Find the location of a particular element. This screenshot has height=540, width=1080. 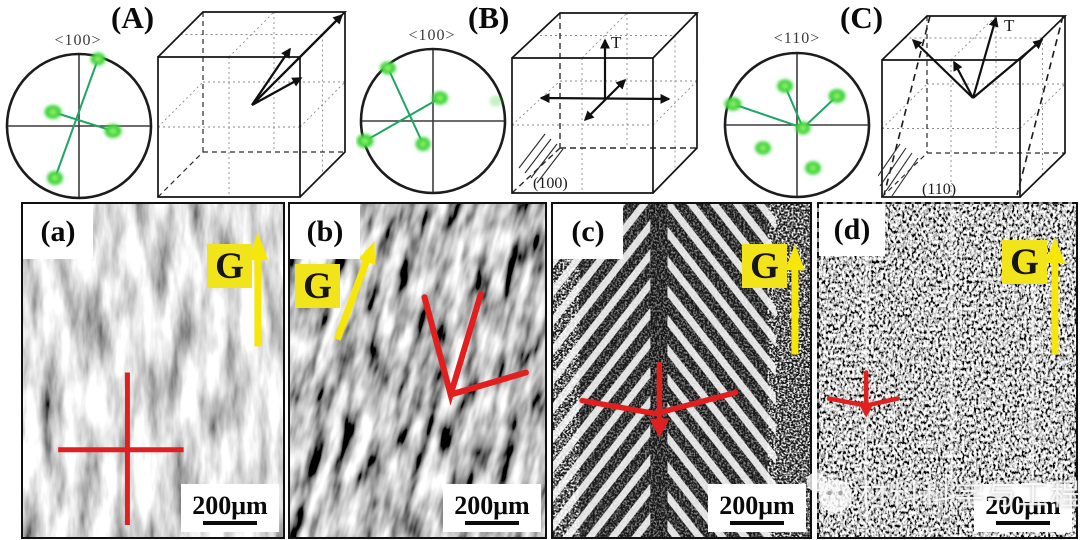

pole-figure-b is located at coordinates (431, 121).